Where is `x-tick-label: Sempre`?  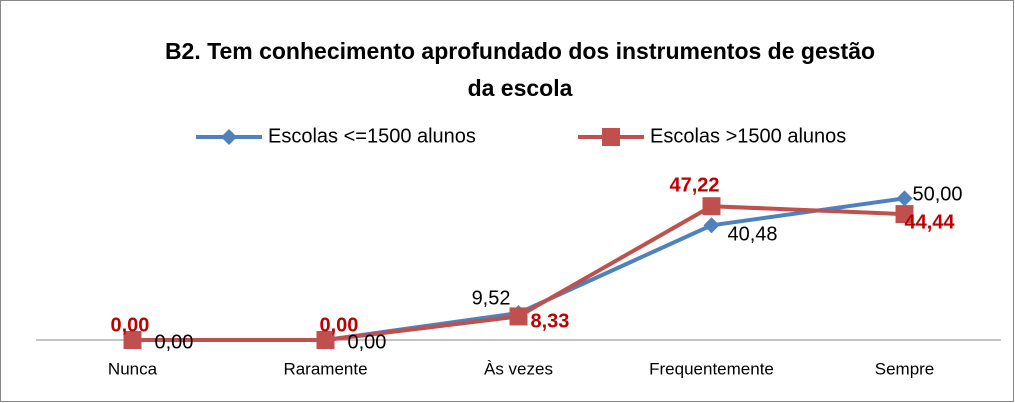
x-tick-label: Sempre is located at coordinates (905, 368).